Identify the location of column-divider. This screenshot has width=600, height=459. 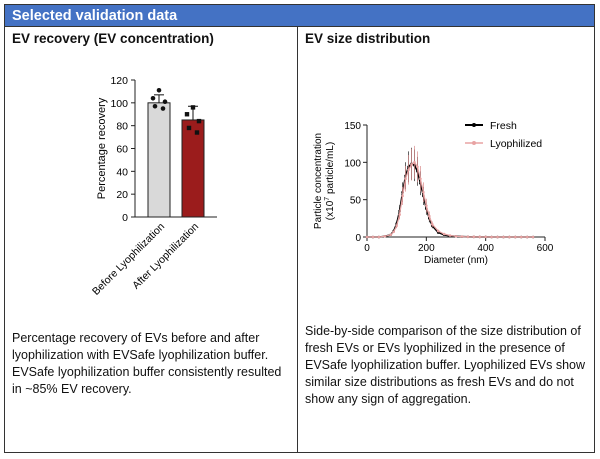
(297, 239).